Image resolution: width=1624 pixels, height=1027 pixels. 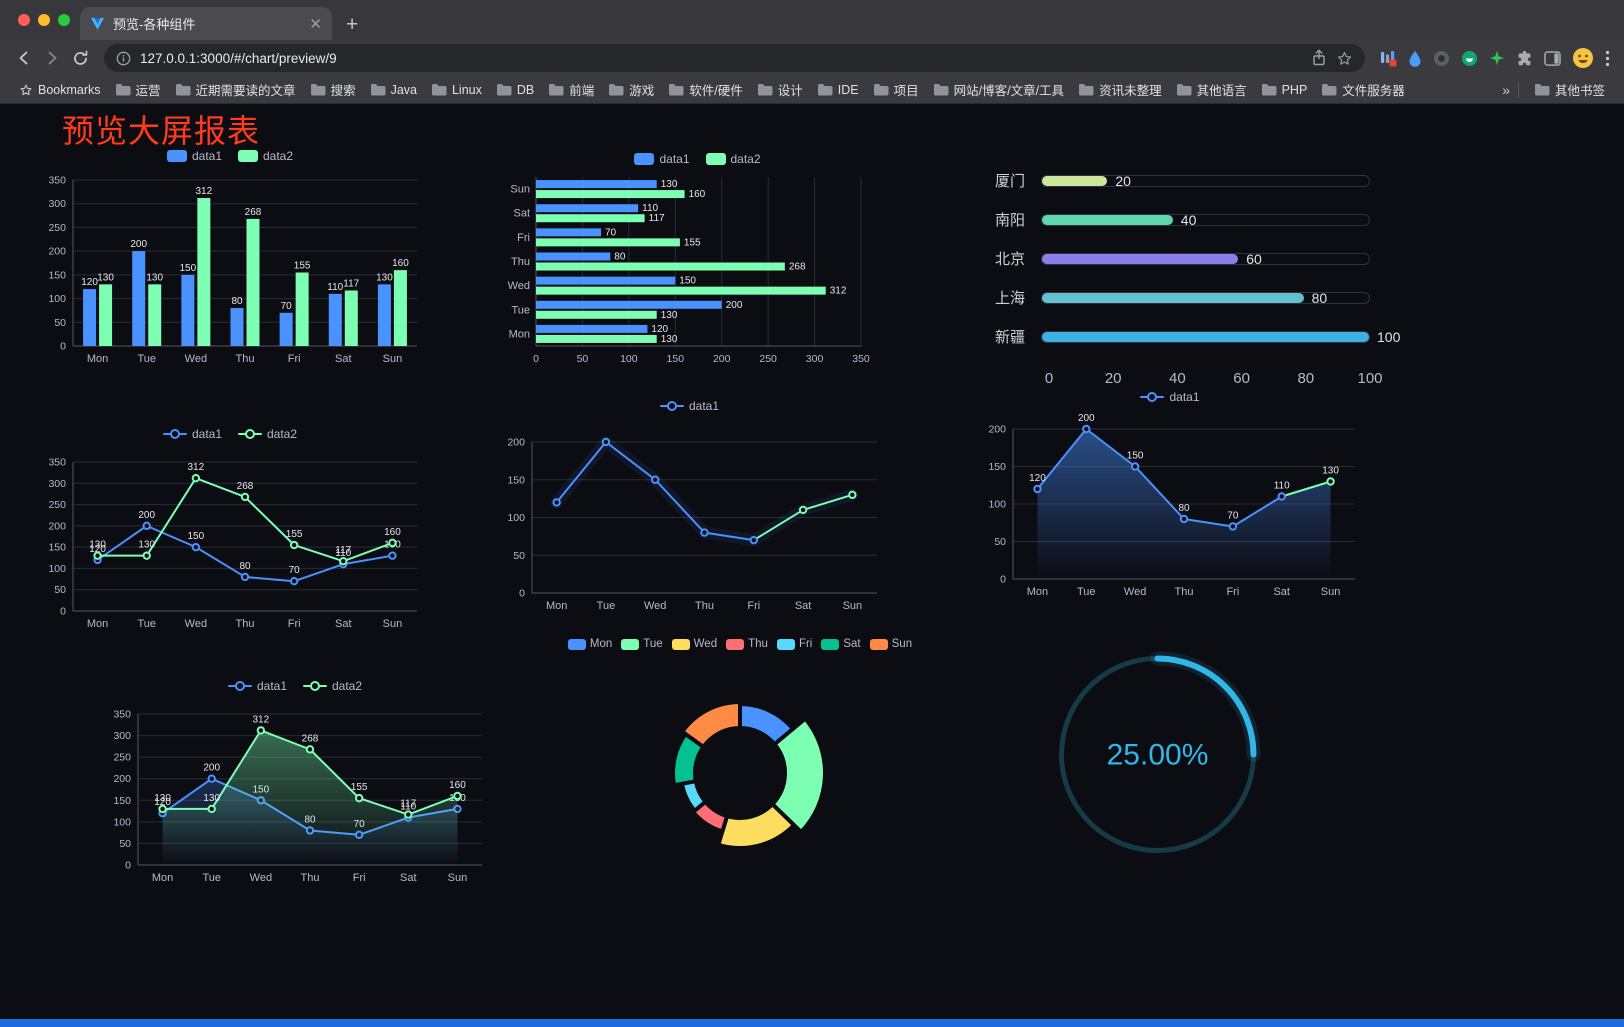 I want to click on bookmark-folder: 文件服务器, so click(x=1363, y=89).